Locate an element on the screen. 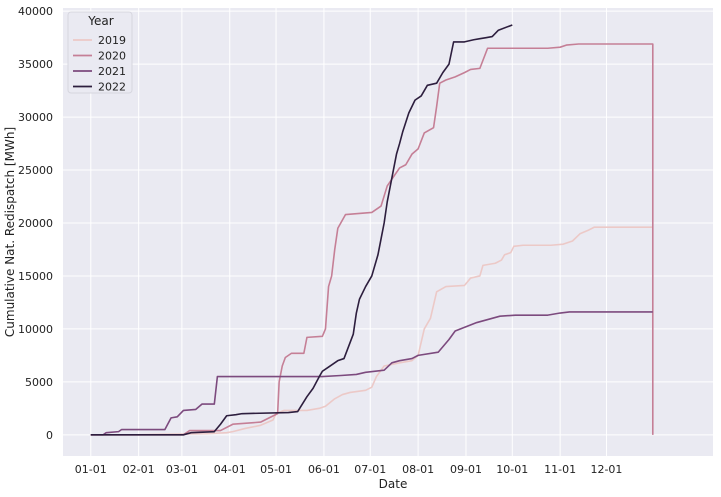 The image size is (721, 497). x-tick-label: 10-01 is located at coordinates (512, 469).